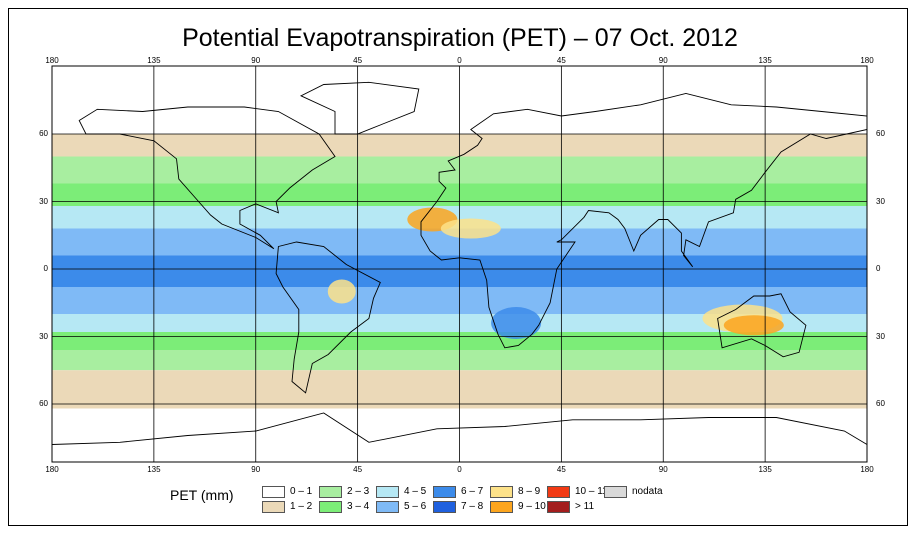 This screenshot has height=539, width=920. What do you see at coordinates (43, 336) in the screenshot?
I see `lat-label-left-3: 30` at bounding box center [43, 336].